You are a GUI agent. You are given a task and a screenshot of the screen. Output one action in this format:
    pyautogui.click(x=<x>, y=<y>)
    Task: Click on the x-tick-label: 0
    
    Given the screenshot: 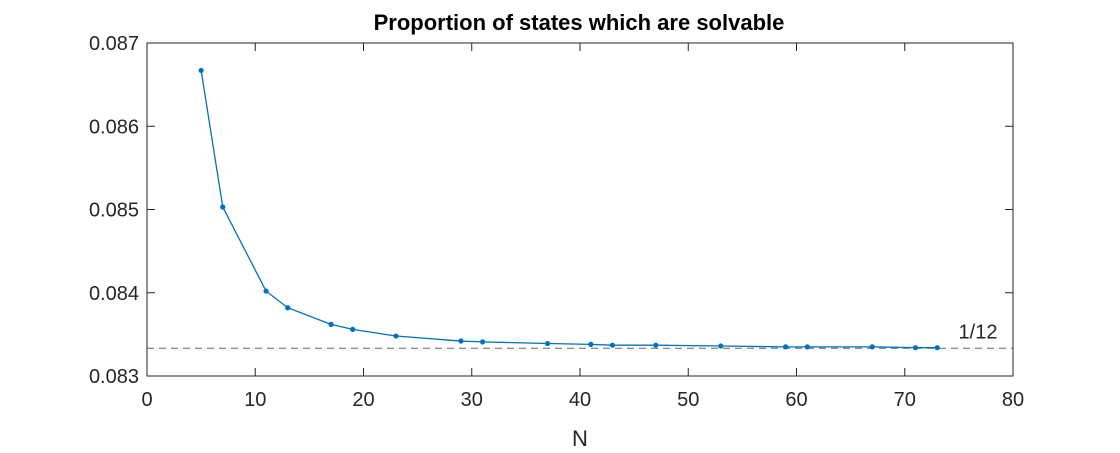 What is the action you would take?
    pyautogui.click(x=146, y=400)
    